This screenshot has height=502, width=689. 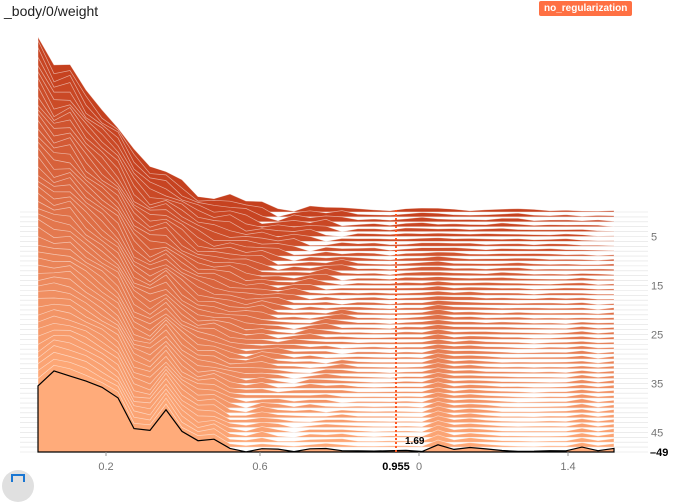 What do you see at coordinates (586, 8) in the screenshot?
I see `run-badge: no_regularization` at bounding box center [586, 8].